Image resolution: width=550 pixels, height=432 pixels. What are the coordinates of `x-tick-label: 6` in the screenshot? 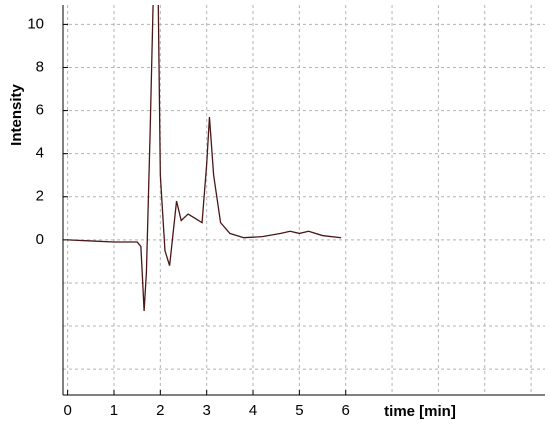 It's located at (346, 410).